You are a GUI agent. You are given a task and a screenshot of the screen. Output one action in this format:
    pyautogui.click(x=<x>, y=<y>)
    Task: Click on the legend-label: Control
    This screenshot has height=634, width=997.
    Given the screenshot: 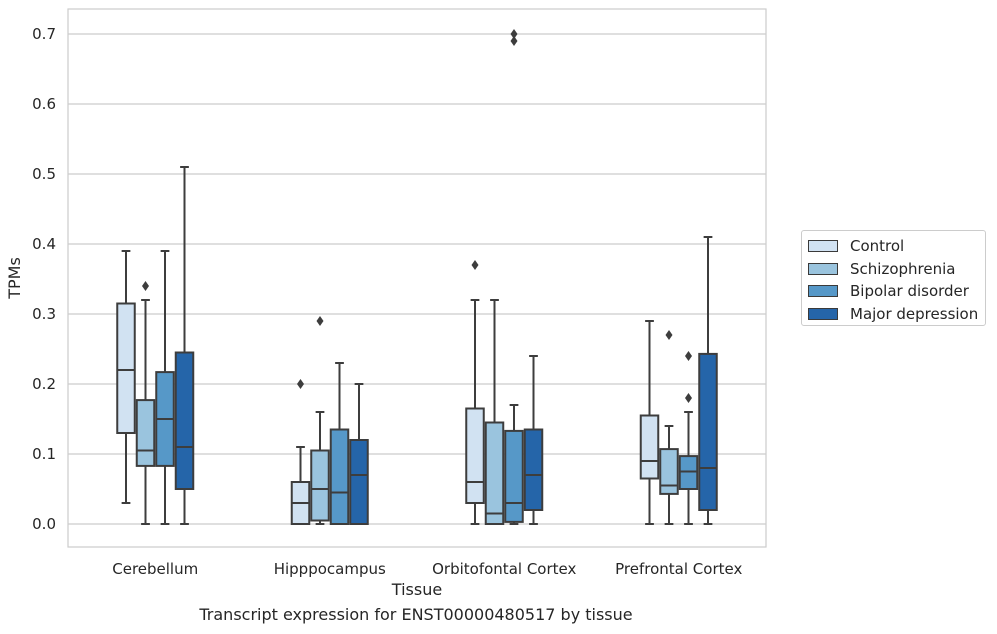 What is the action you would take?
    pyautogui.click(x=877, y=246)
    